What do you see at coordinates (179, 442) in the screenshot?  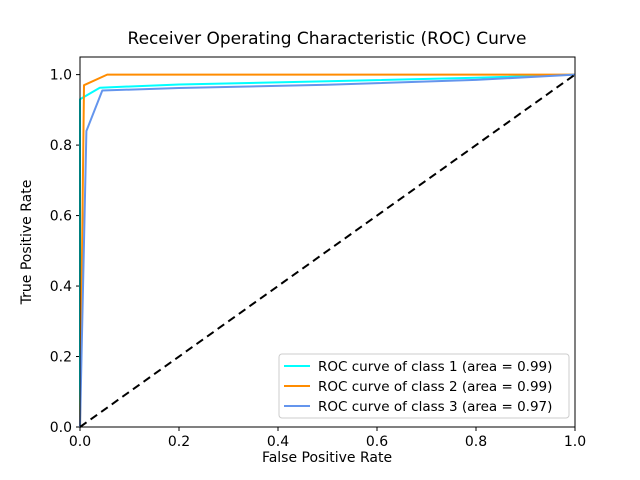 I see `x-tick-label: 0.2` at bounding box center [179, 442].